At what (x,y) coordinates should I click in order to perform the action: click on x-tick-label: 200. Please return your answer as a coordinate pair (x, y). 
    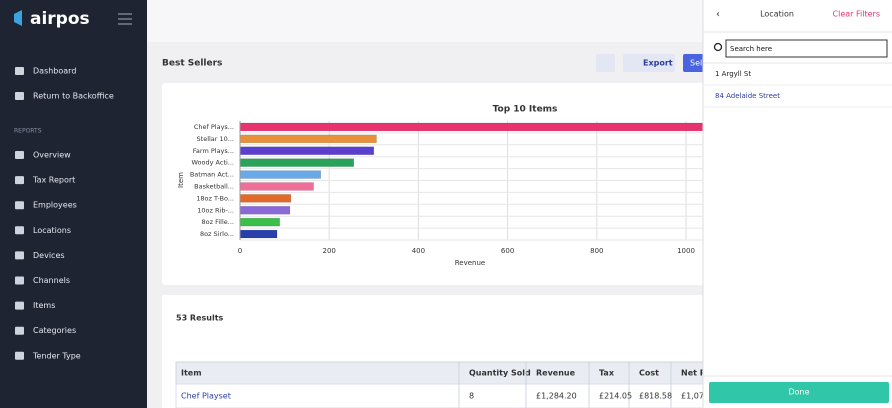
    Looking at the image, I should click on (329, 251).